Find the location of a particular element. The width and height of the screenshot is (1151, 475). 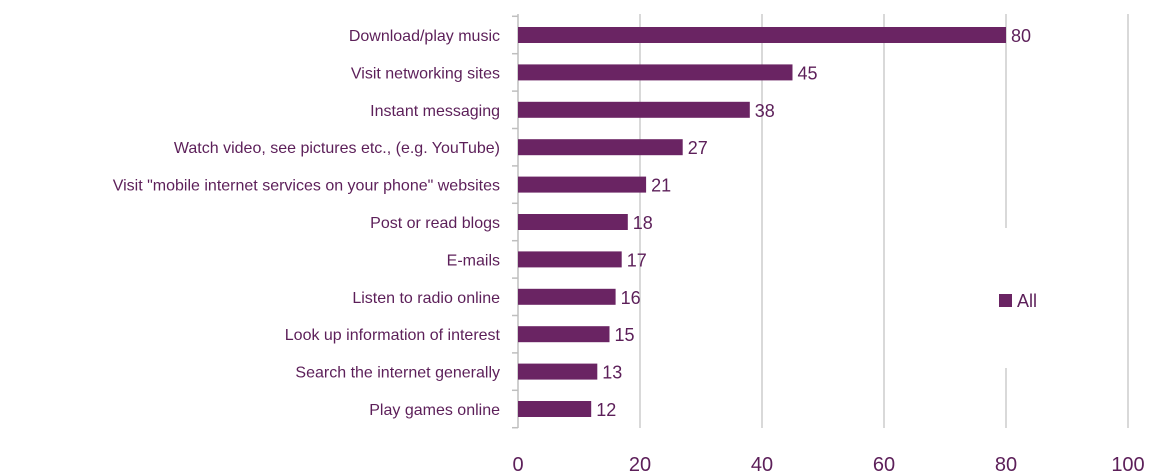

x-tick-label: 100 is located at coordinates (1127, 464).